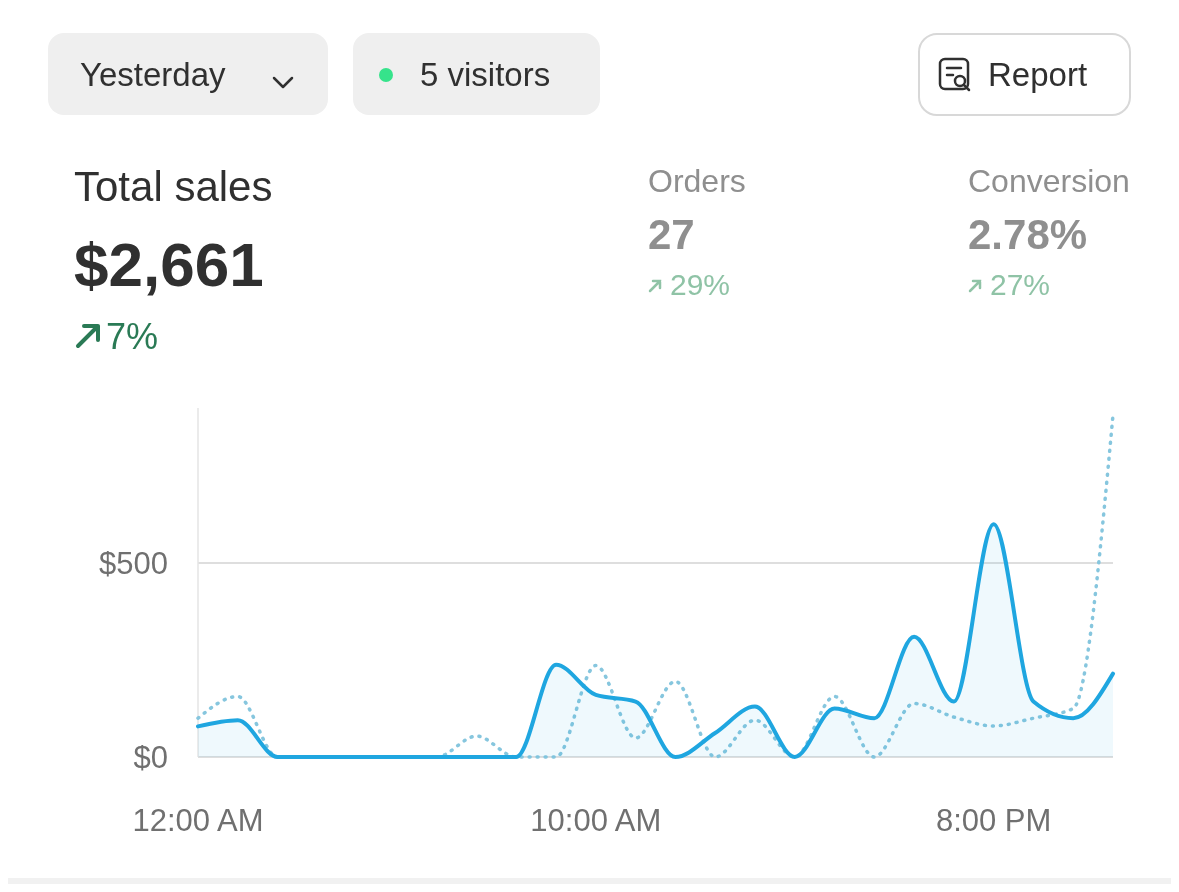 This screenshot has height=892, width=1179. Describe the element at coordinates (697, 181) in the screenshot. I see `text: Orders` at that location.